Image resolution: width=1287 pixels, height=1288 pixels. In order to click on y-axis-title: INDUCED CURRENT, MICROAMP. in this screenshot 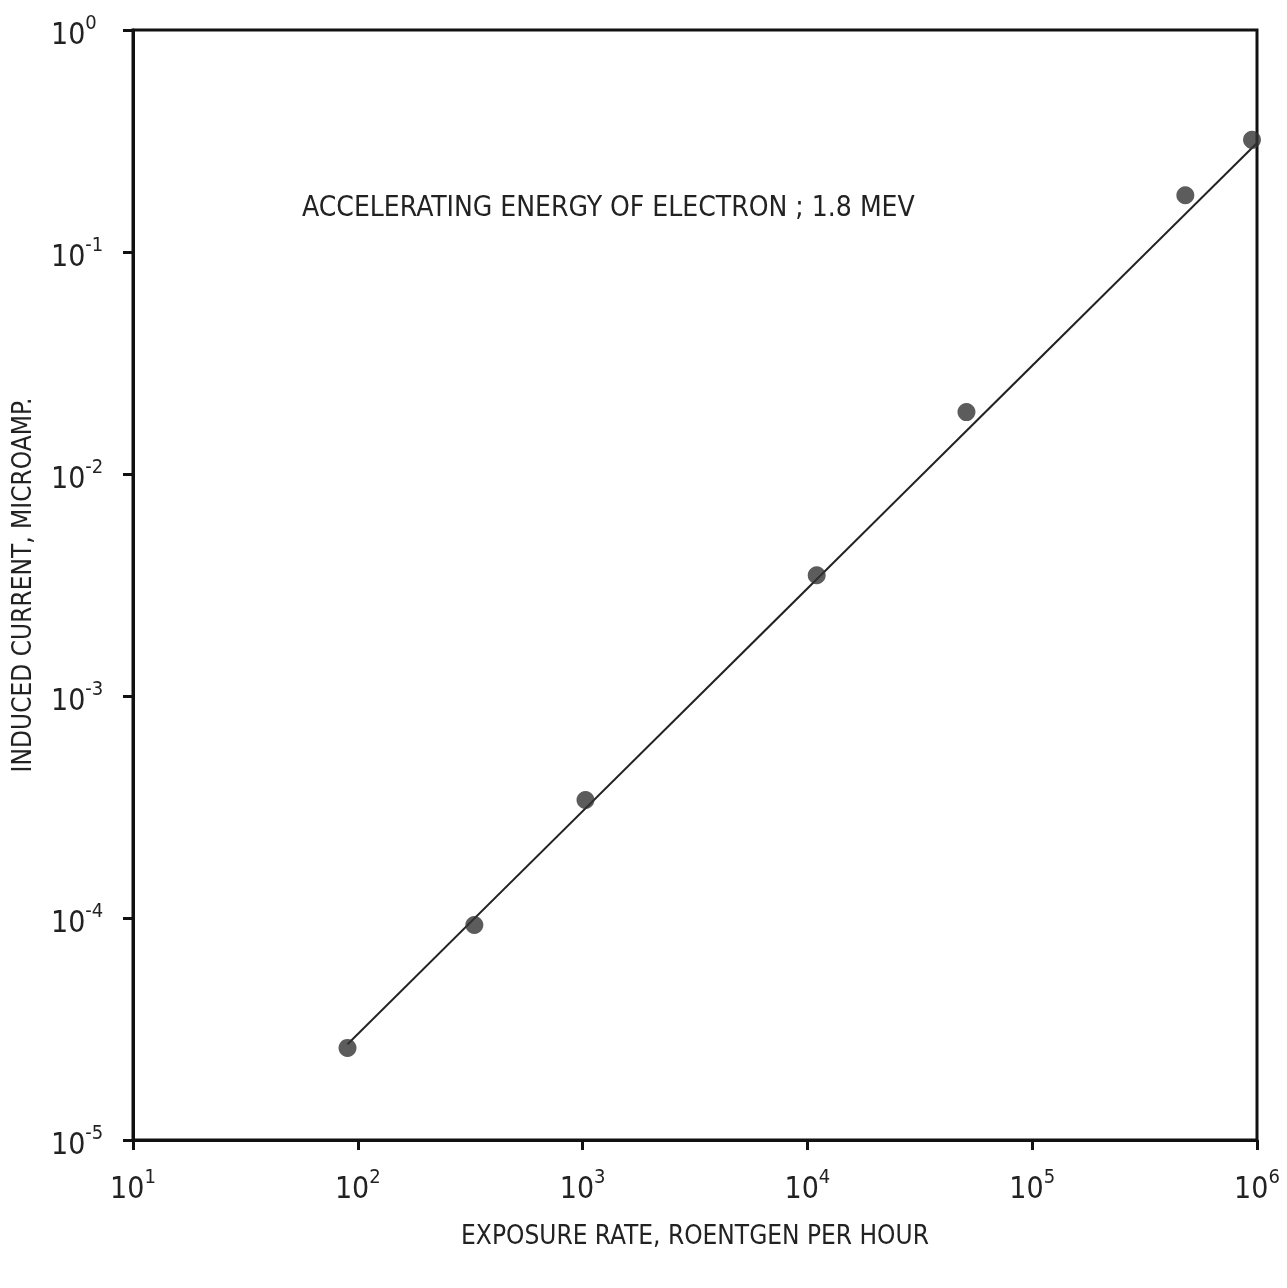, I will do `click(22, 585)`.